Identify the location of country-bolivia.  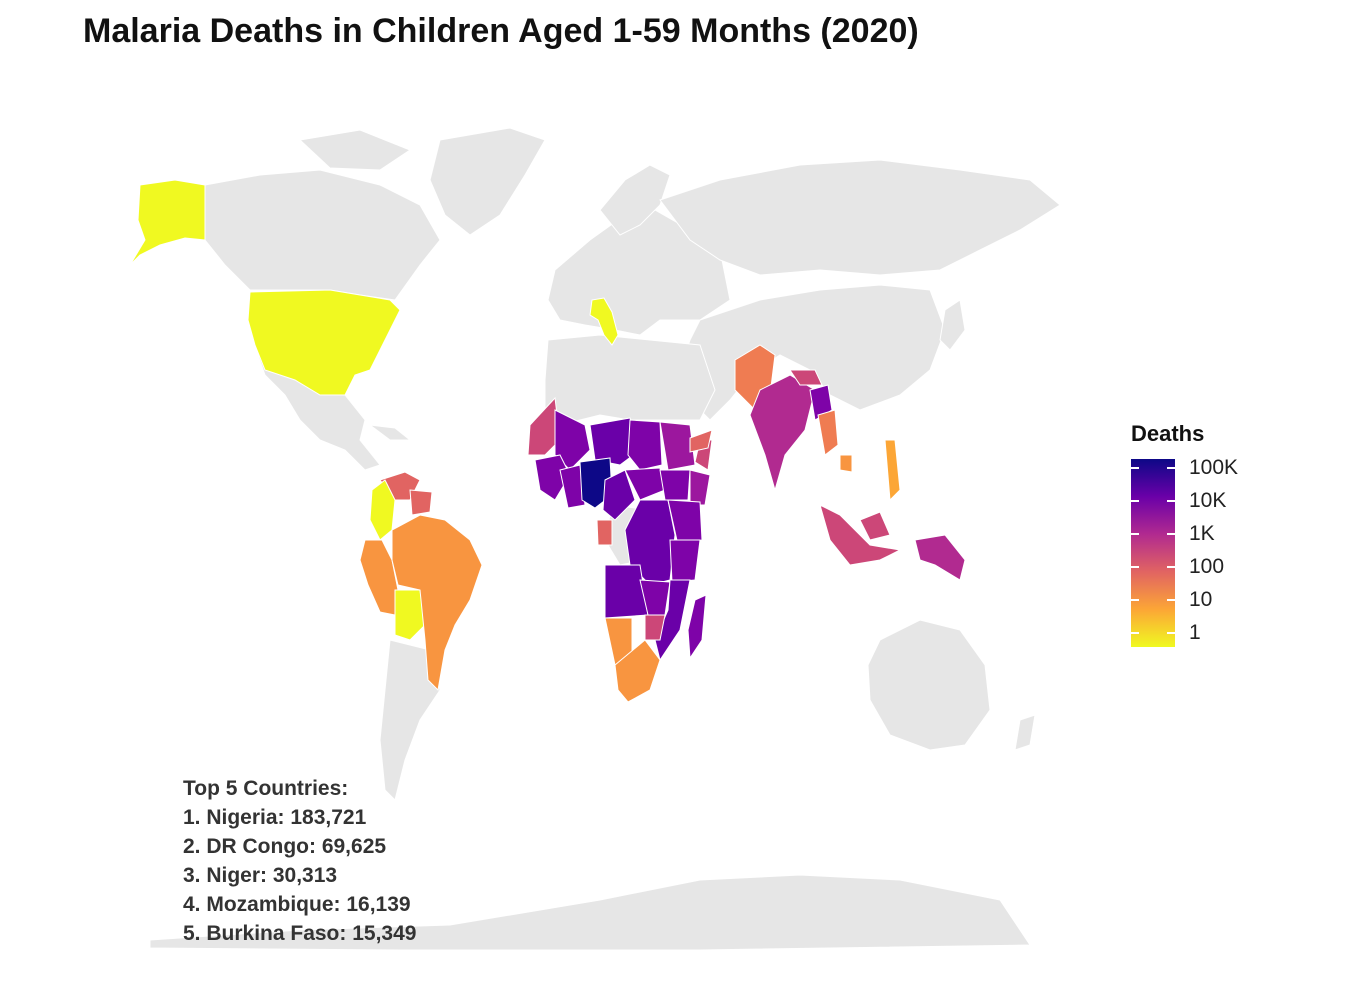
(410, 615).